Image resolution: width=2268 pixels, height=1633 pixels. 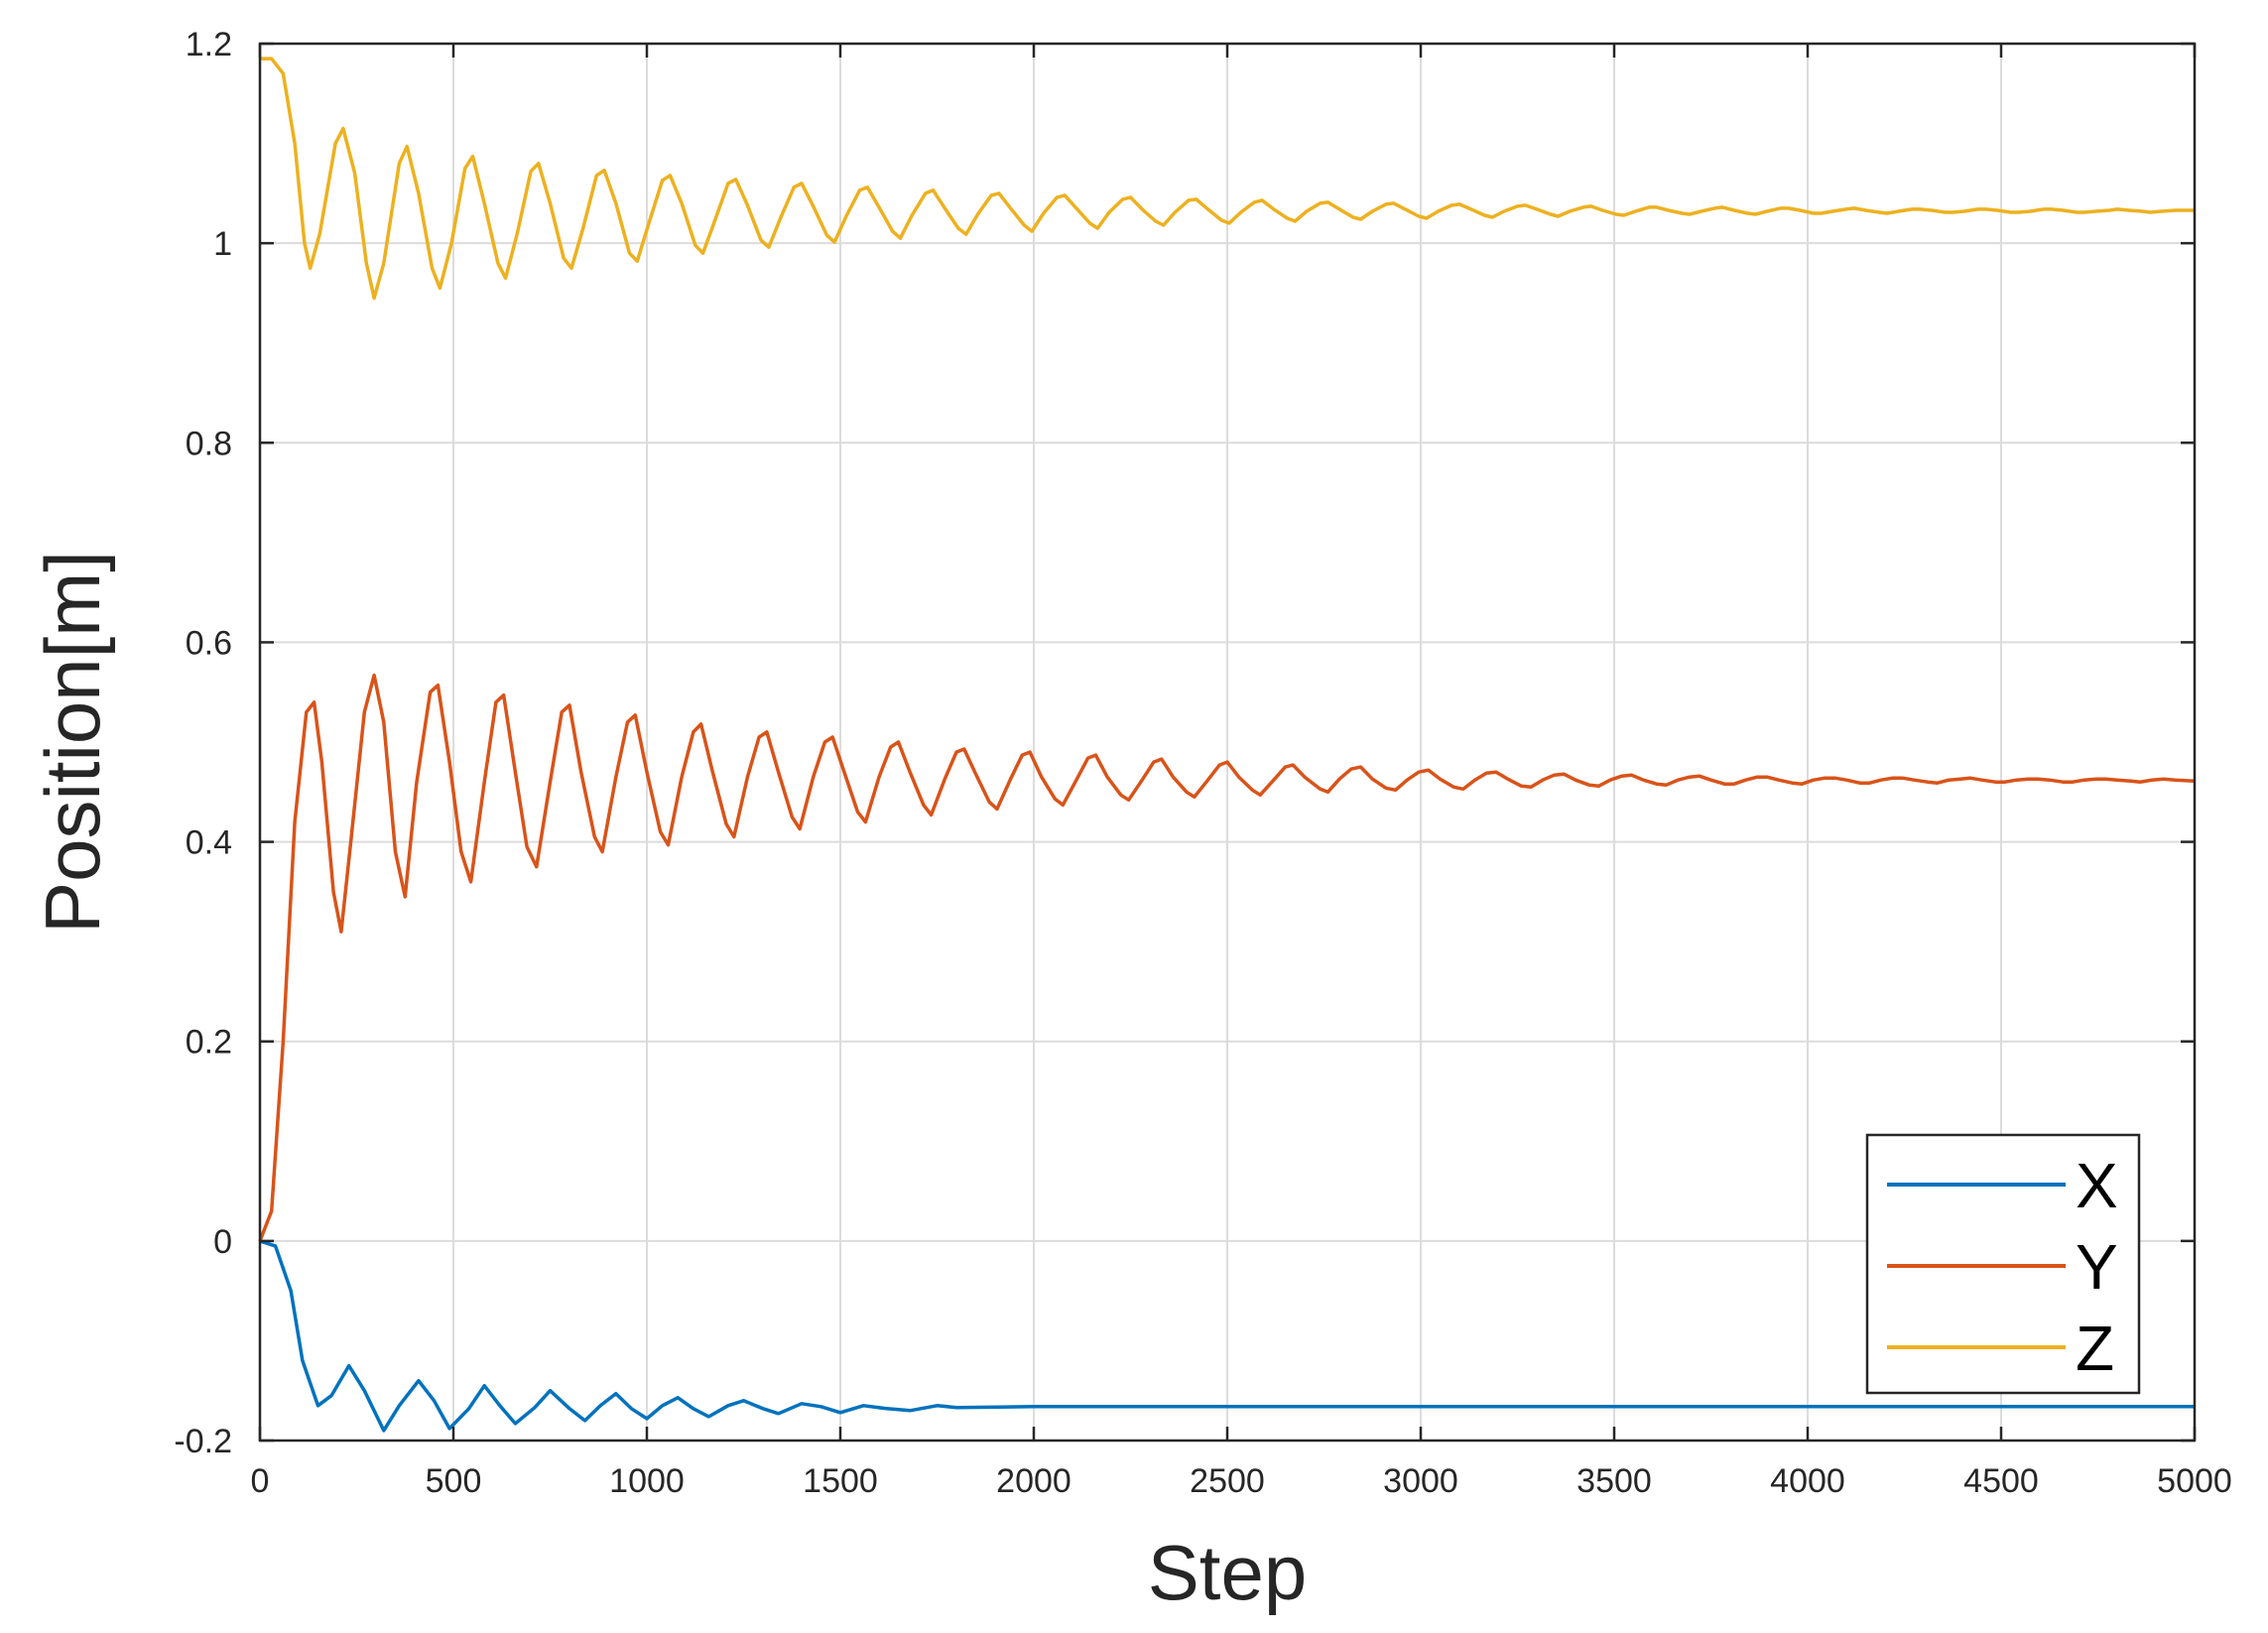 I want to click on y-tick-label: 0, so click(x=222, y=1242).